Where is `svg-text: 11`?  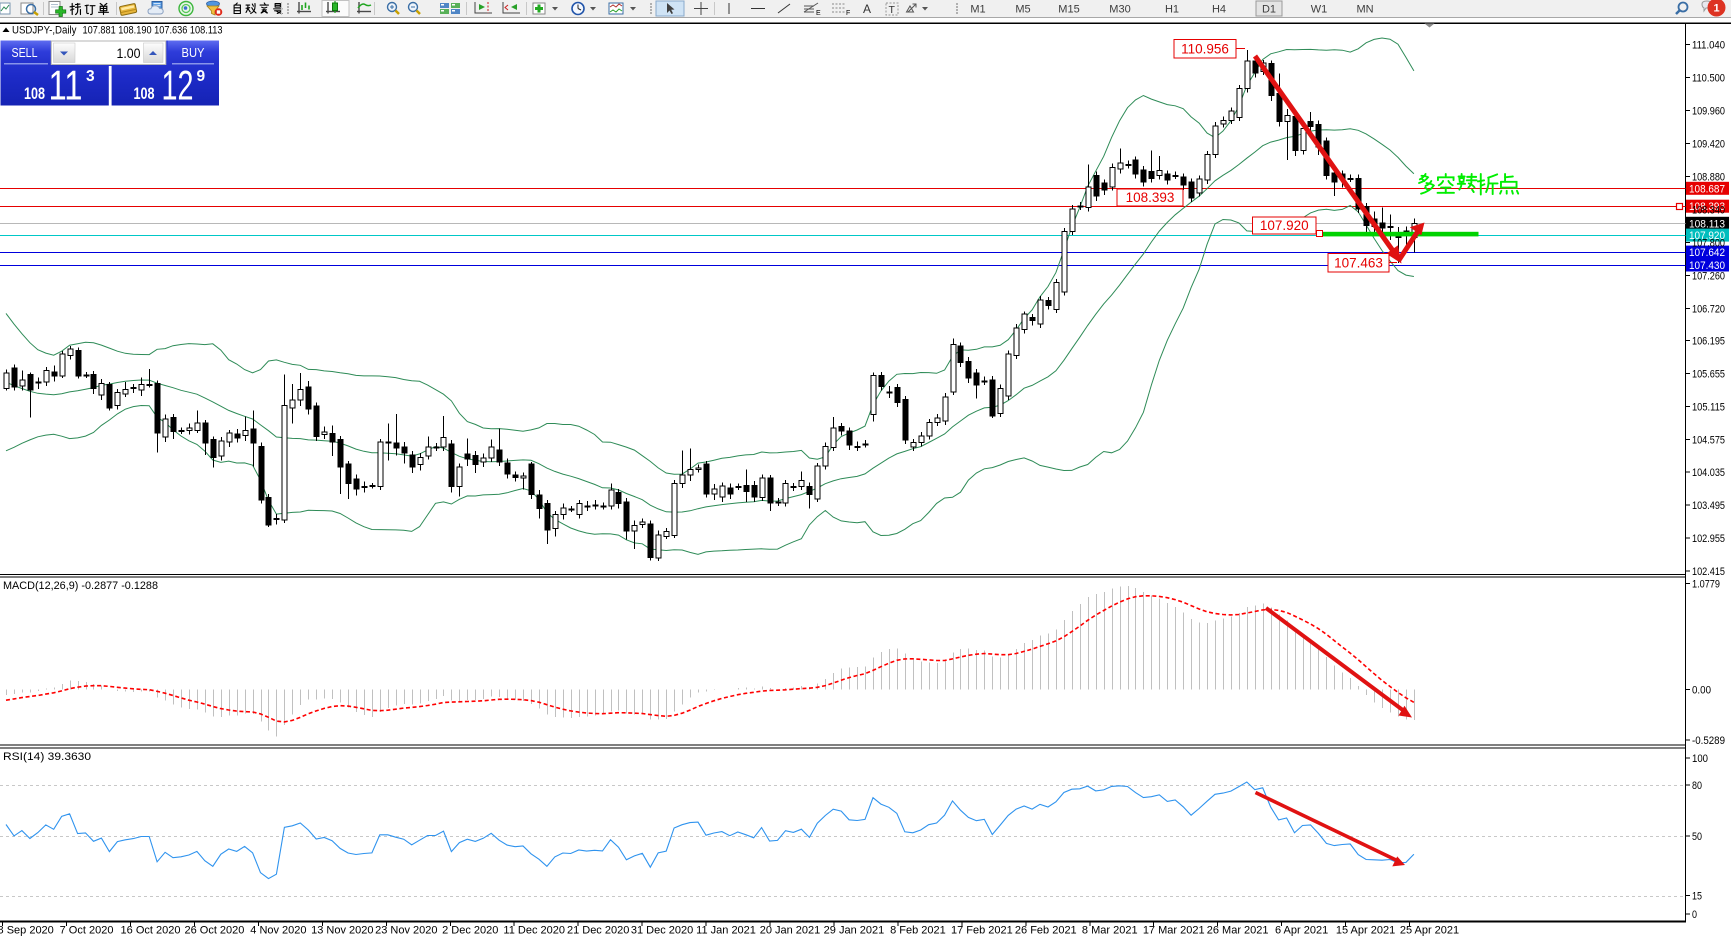
svg-text: 11 is located at coordinates (66, 85).